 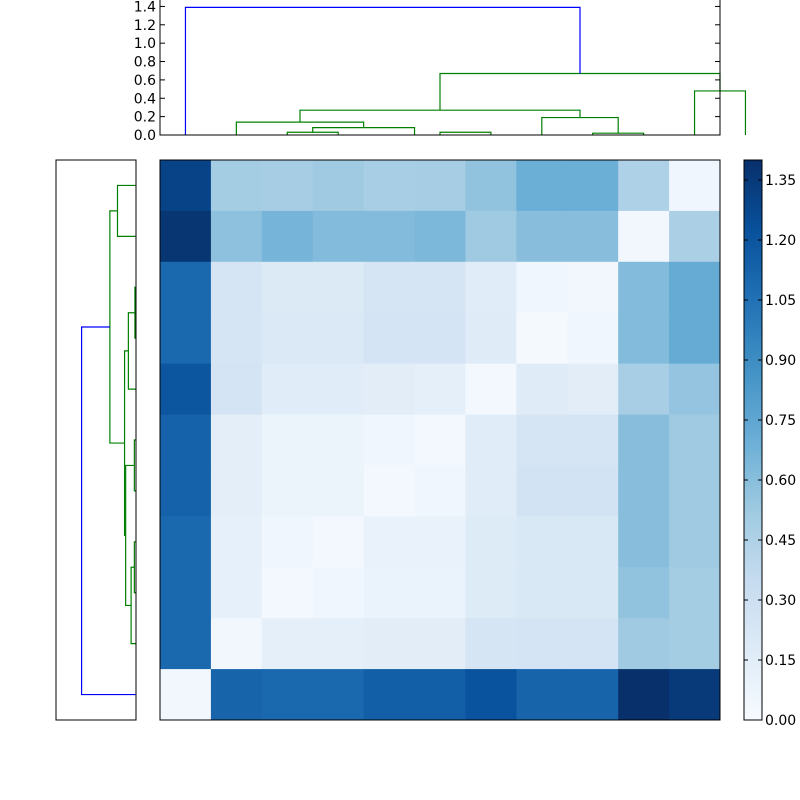 I want to click on colorbar-tick-label: 0.30, so click(x=780, y=601).